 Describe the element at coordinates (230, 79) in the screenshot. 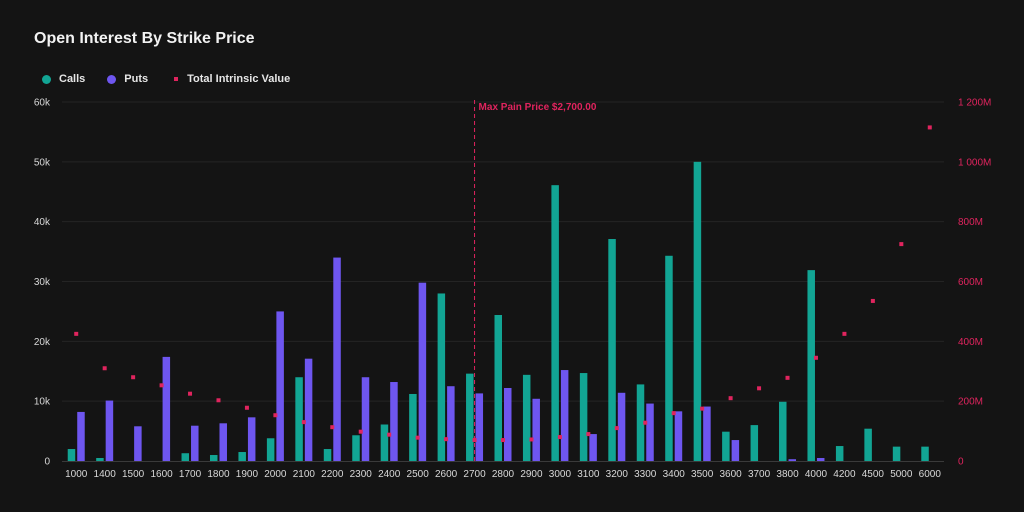

I see `legend-item-intrinsic: Total Intrinsic Value` at that location.